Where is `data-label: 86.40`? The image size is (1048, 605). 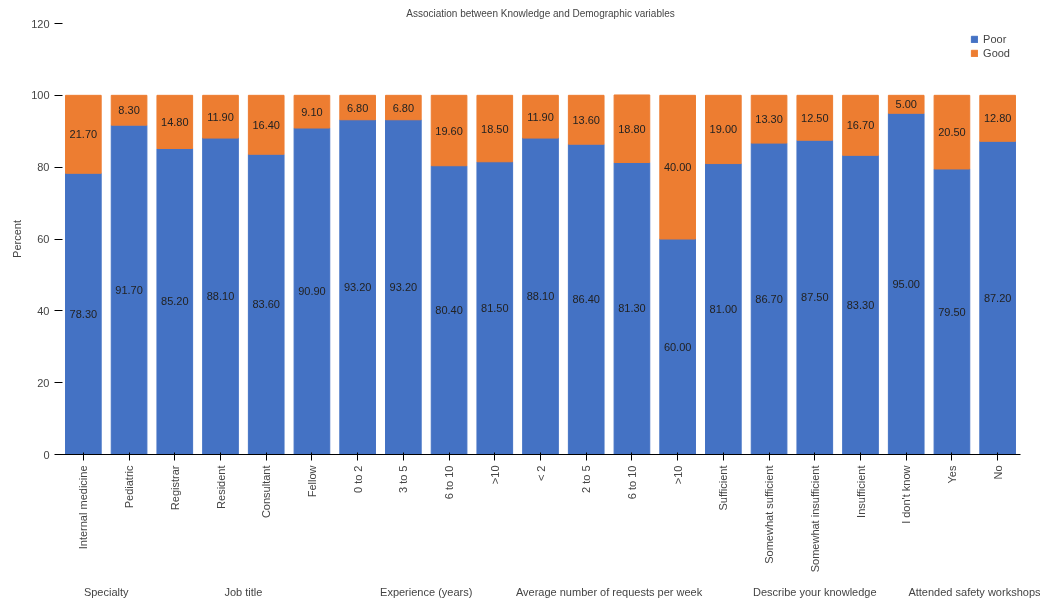
data-label: 86.40 is located at coordinates (586, 299).